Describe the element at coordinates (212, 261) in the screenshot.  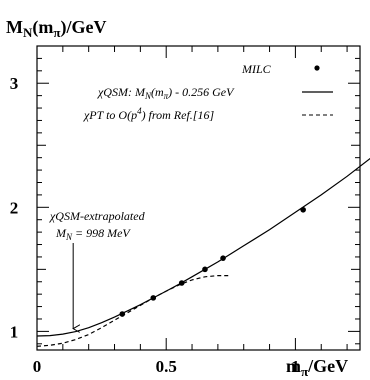
I see `milc-points` at that location.